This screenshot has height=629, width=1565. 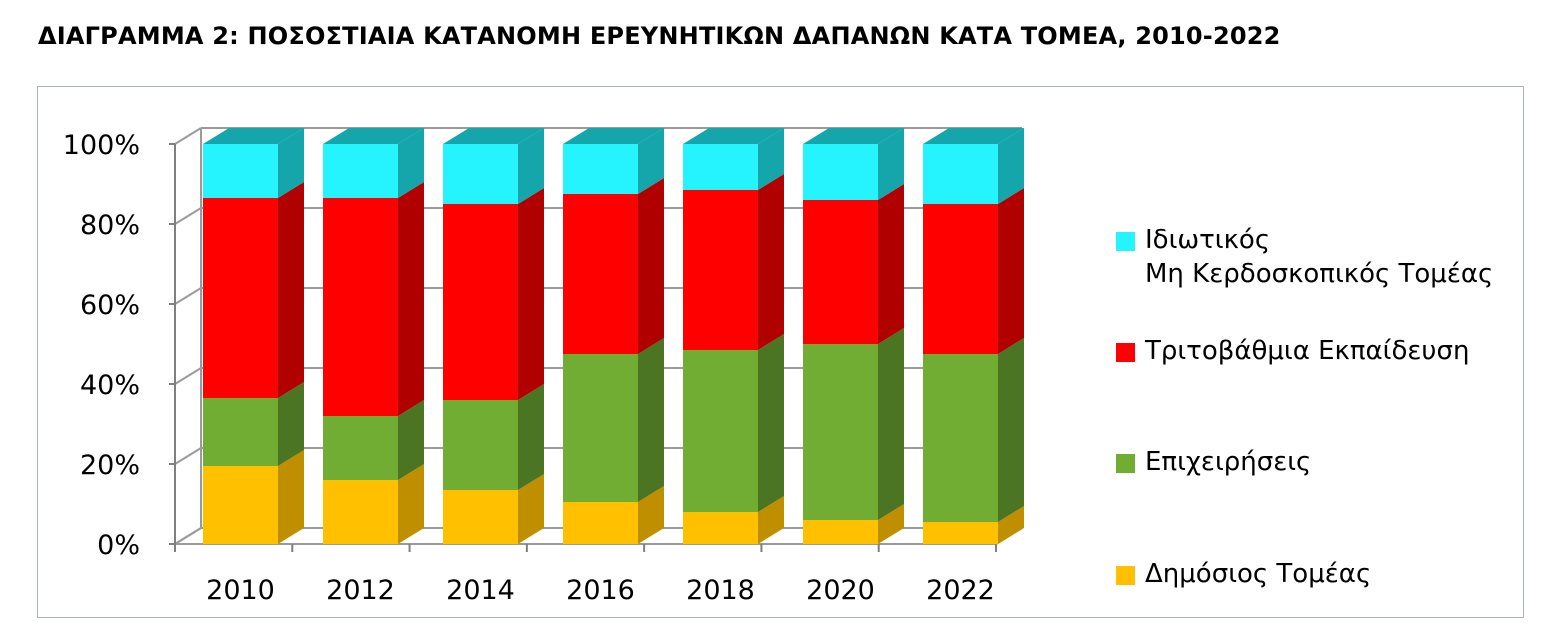 I want to click on legend-label-public-sector: Δημόσιος Τομέας, so click(x=1258, y=574).